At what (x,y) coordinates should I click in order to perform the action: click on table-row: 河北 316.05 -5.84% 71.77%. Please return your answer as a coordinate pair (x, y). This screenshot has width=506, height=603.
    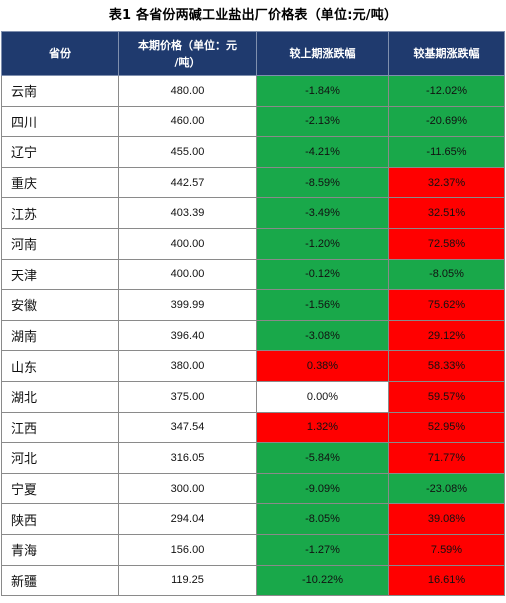
    Looking at the image, I should click on (253, 458).